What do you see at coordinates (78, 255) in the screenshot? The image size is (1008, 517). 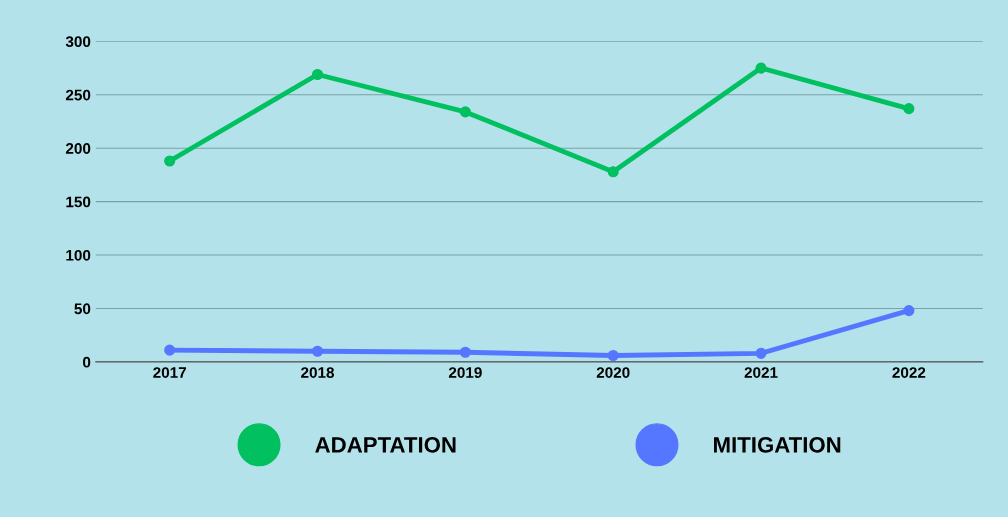 I see `y-tick-label: 100` at bounding box center [78, 255].